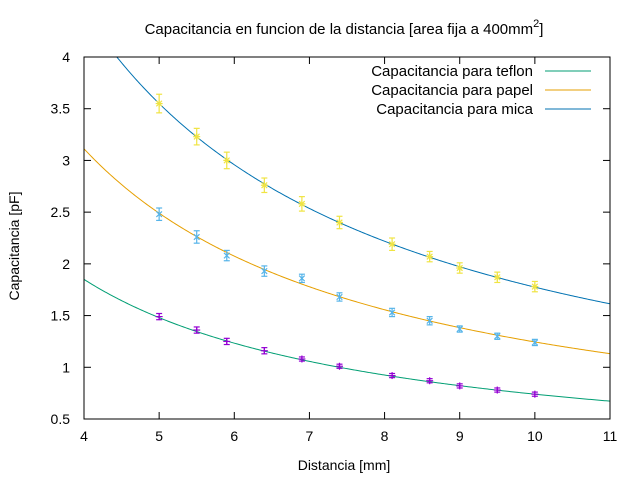 The width and height of the screenshot is (640, 480). What do you see at coordinates (535, 436) in the screenshot?
I see `x-tick-label: 10` at bounding box center [535, 436].